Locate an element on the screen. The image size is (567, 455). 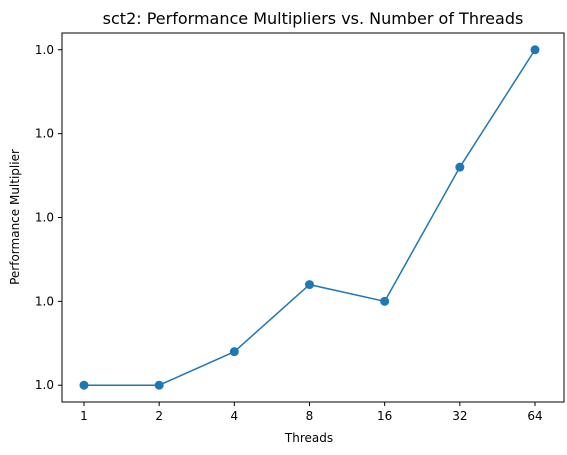
x-axis-ticks: 1 2 4 8 16 32 64 is located at coordinates (311, 412).